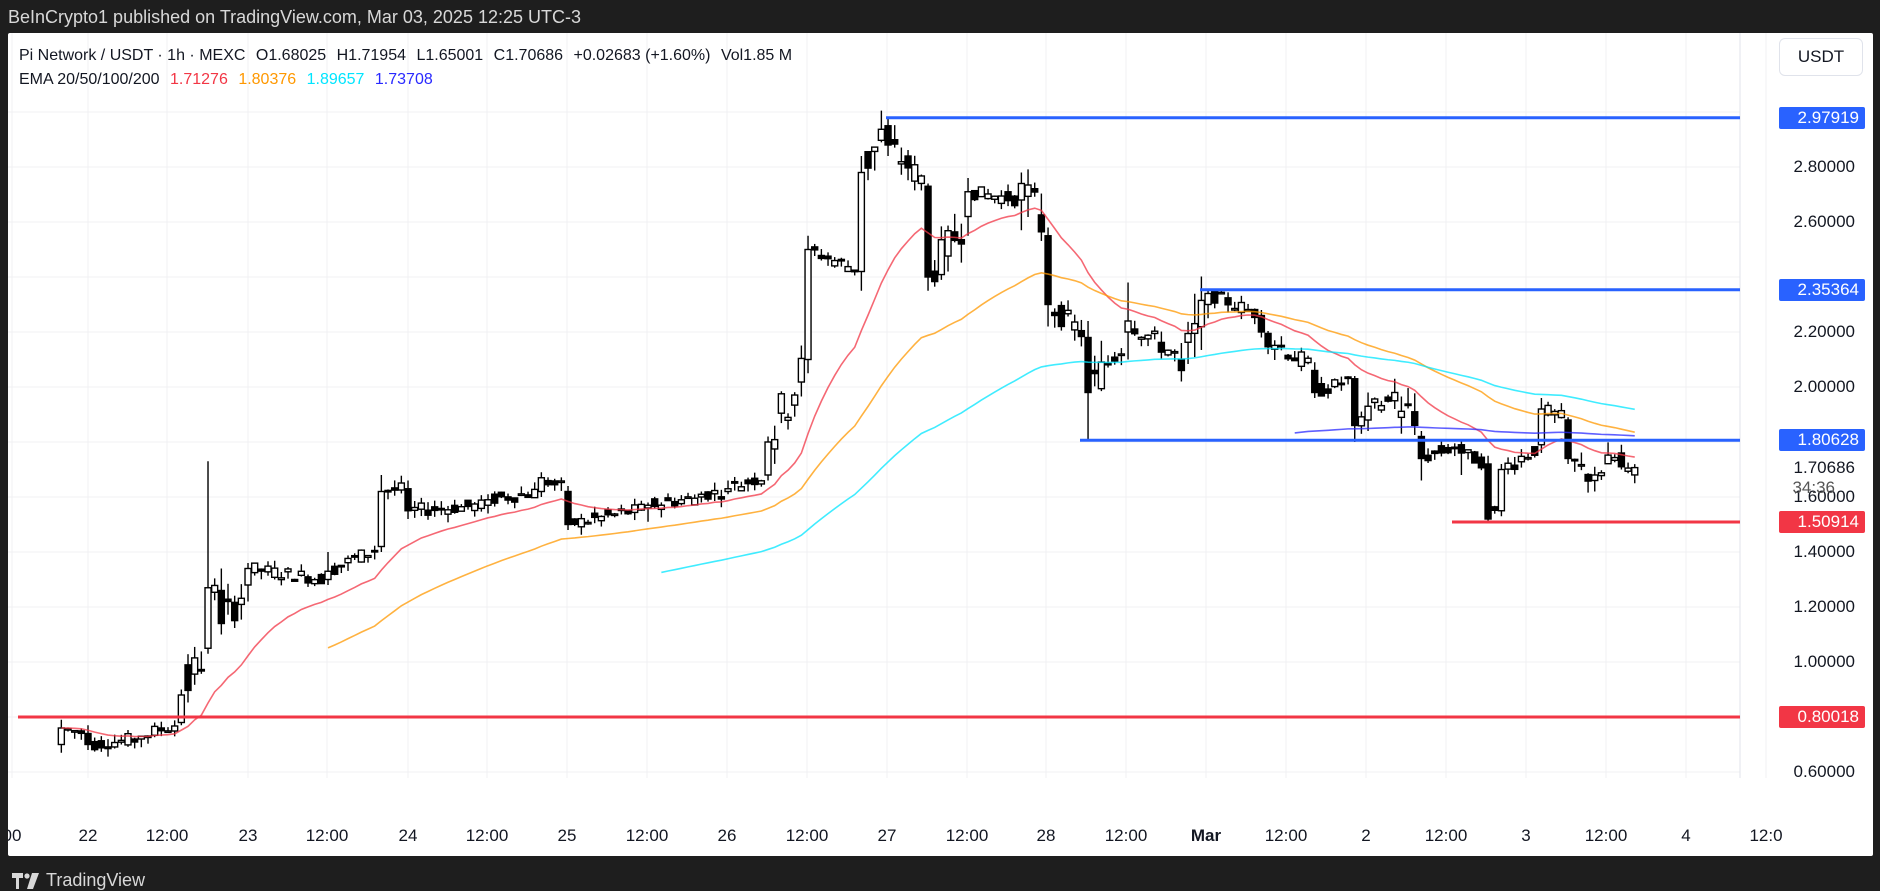 Image resolution: width=1880 pixels, height=891 pixels. I want to click on time-tick: Mar, so click(1206, 835).